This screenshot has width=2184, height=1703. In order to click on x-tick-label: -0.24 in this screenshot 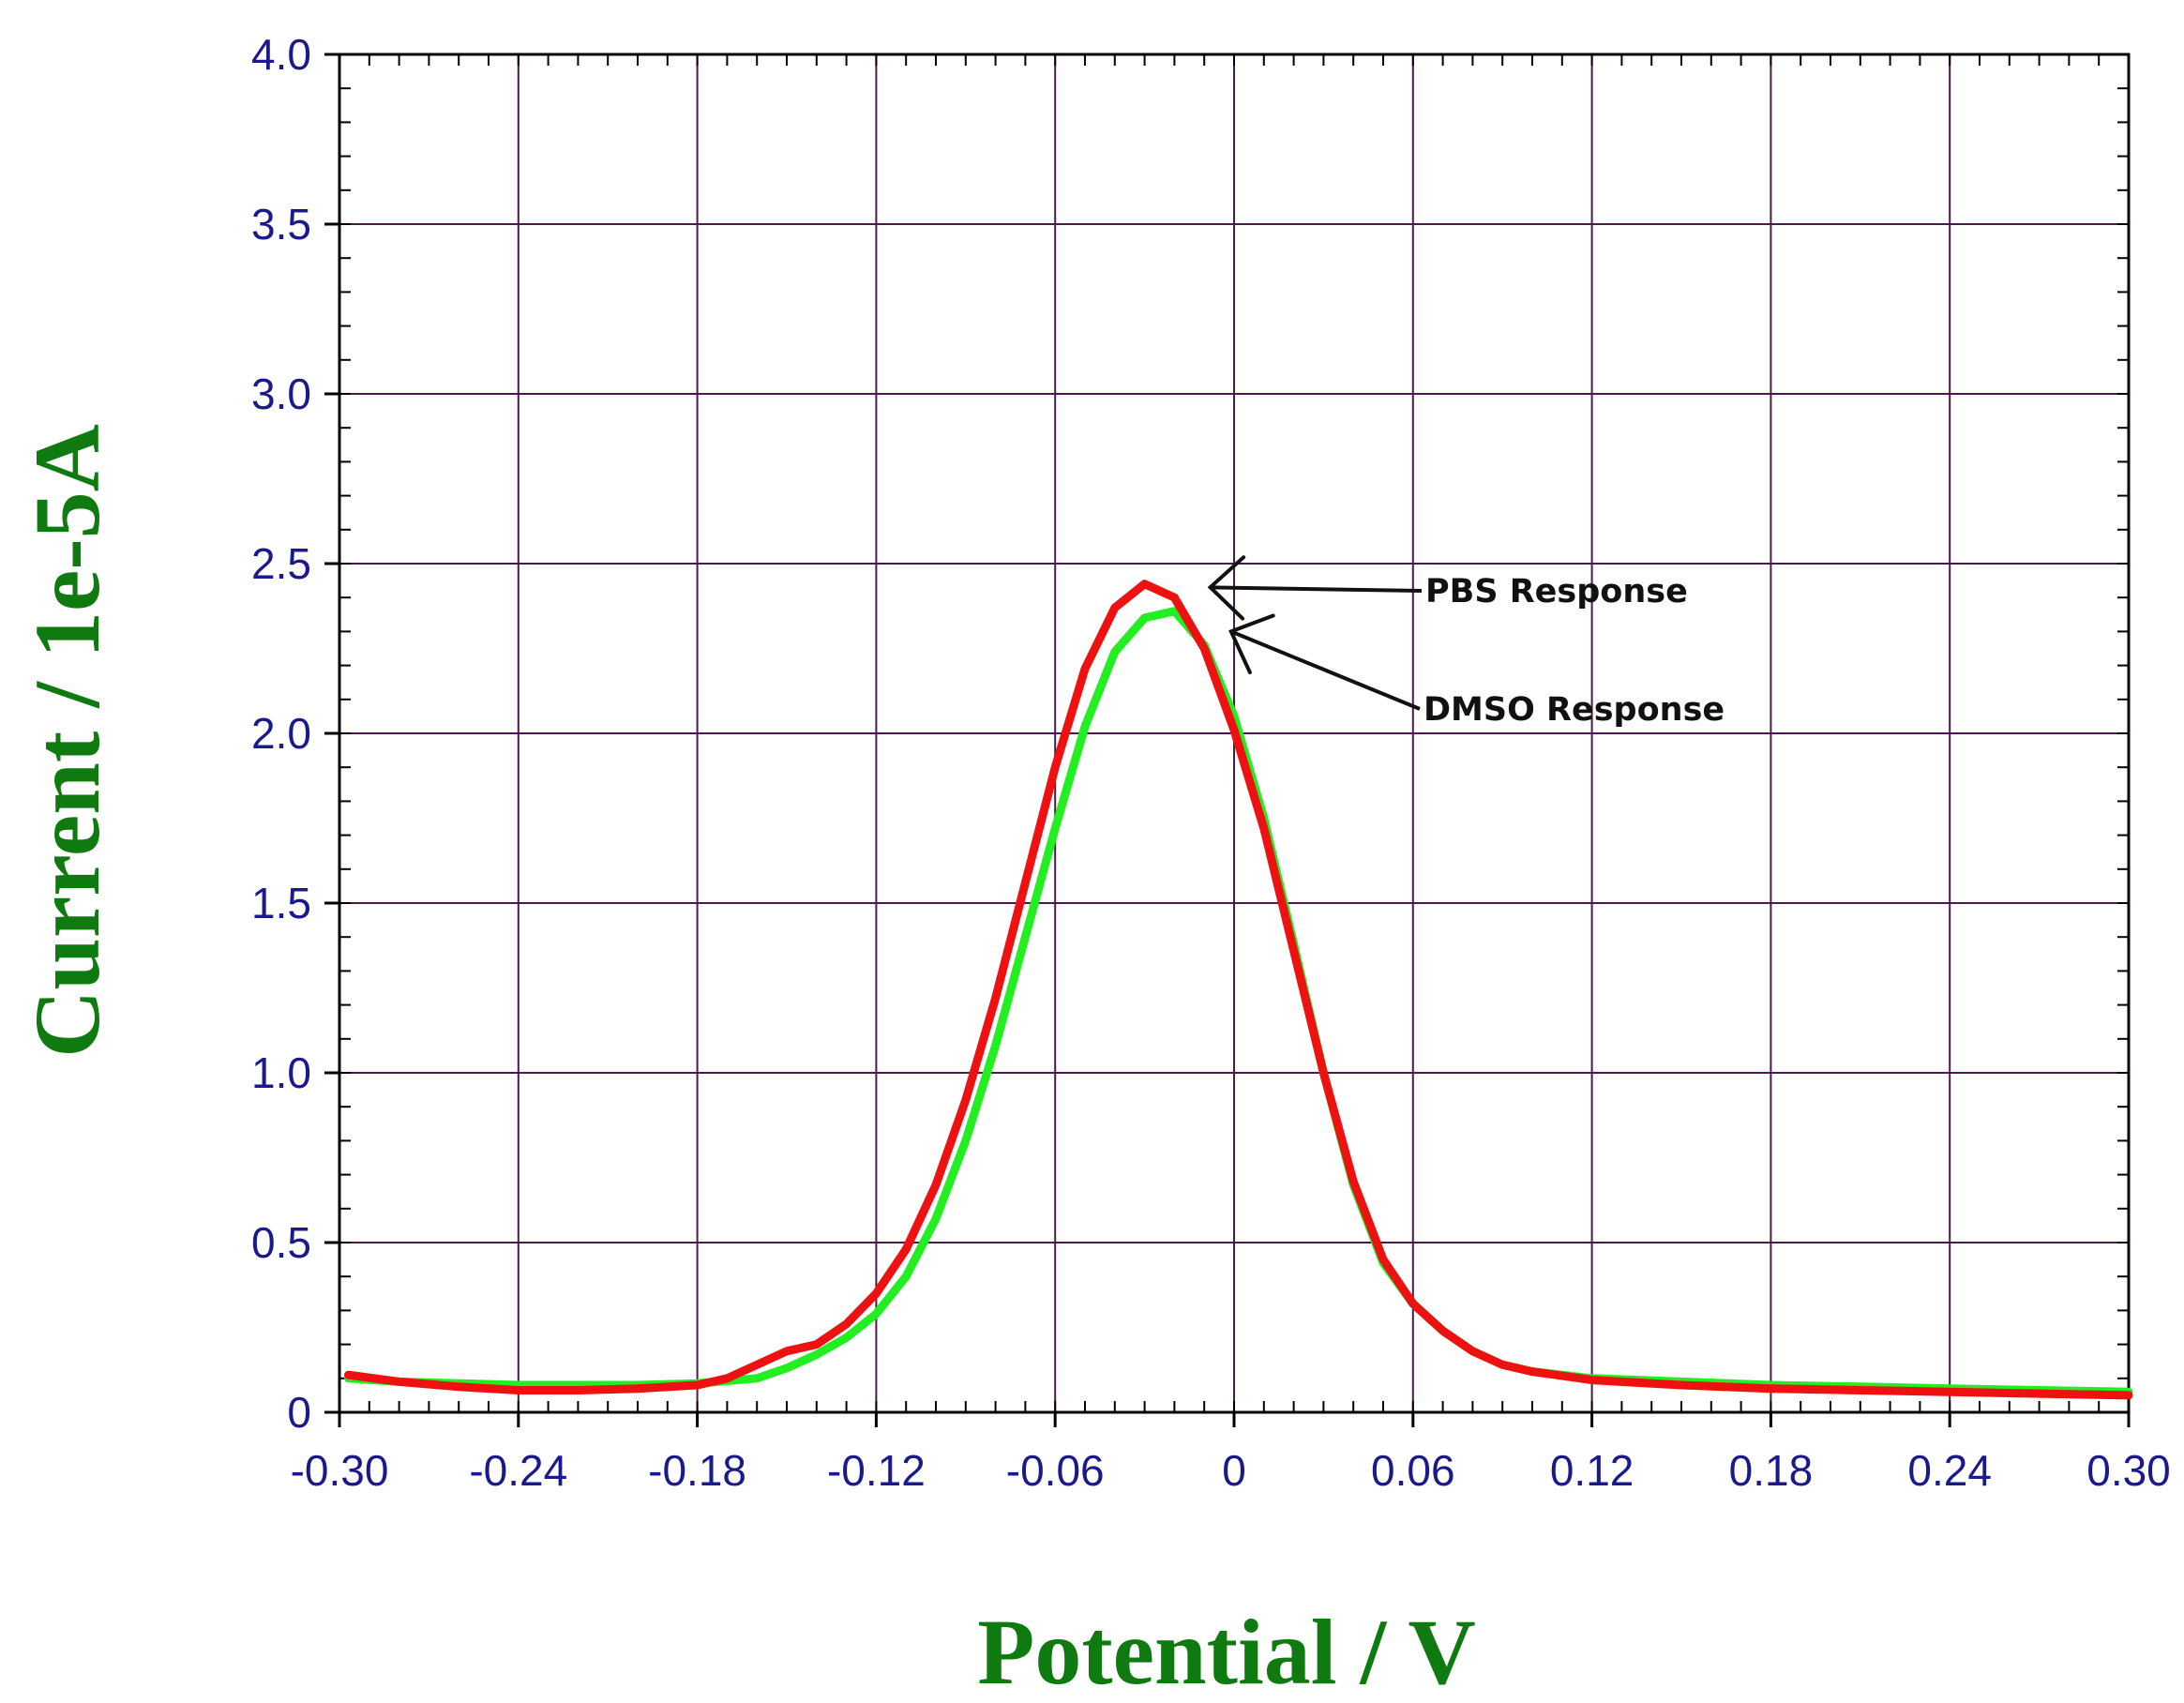, I will do `click(518, 1470)`.